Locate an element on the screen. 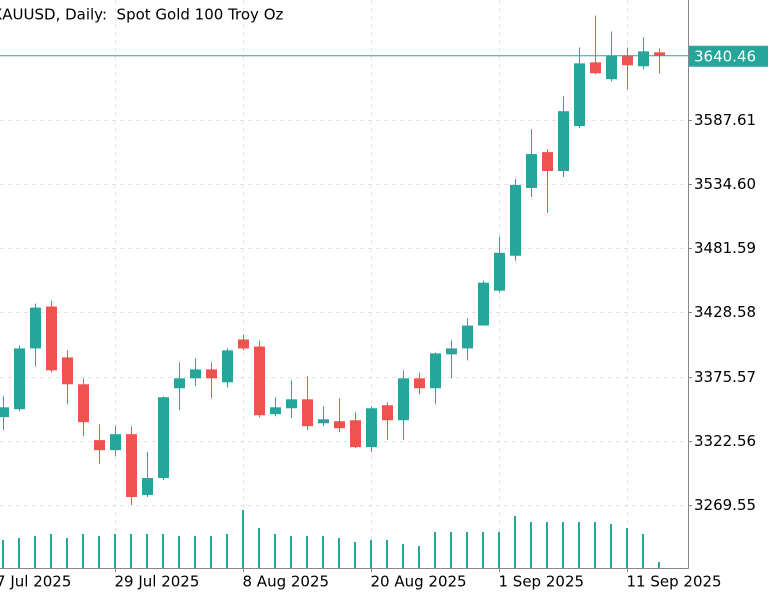  y-tick-label: 3269.55 is located at coordinates (725, 505).